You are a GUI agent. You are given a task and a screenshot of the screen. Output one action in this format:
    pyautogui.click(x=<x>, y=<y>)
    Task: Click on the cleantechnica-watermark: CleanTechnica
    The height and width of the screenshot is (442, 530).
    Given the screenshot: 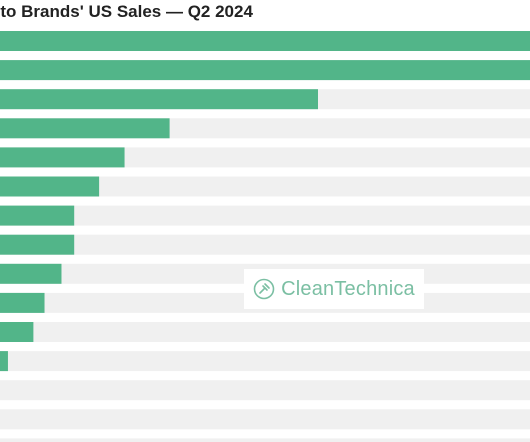 What is the action you would take?
    pyautogui.click(x=334, y=289)
    